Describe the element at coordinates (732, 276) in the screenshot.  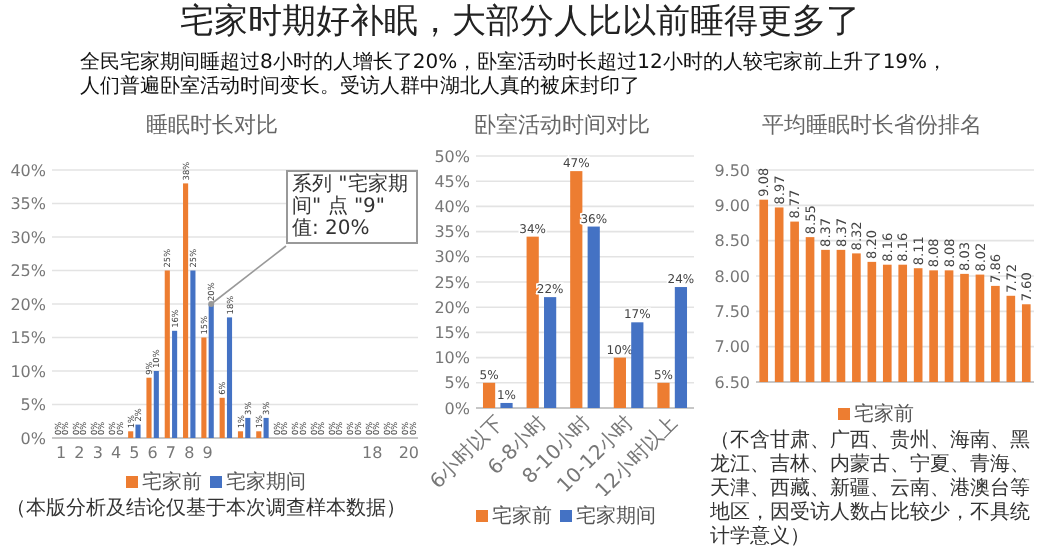
I see `y-tick-label: 8.00` at that location.